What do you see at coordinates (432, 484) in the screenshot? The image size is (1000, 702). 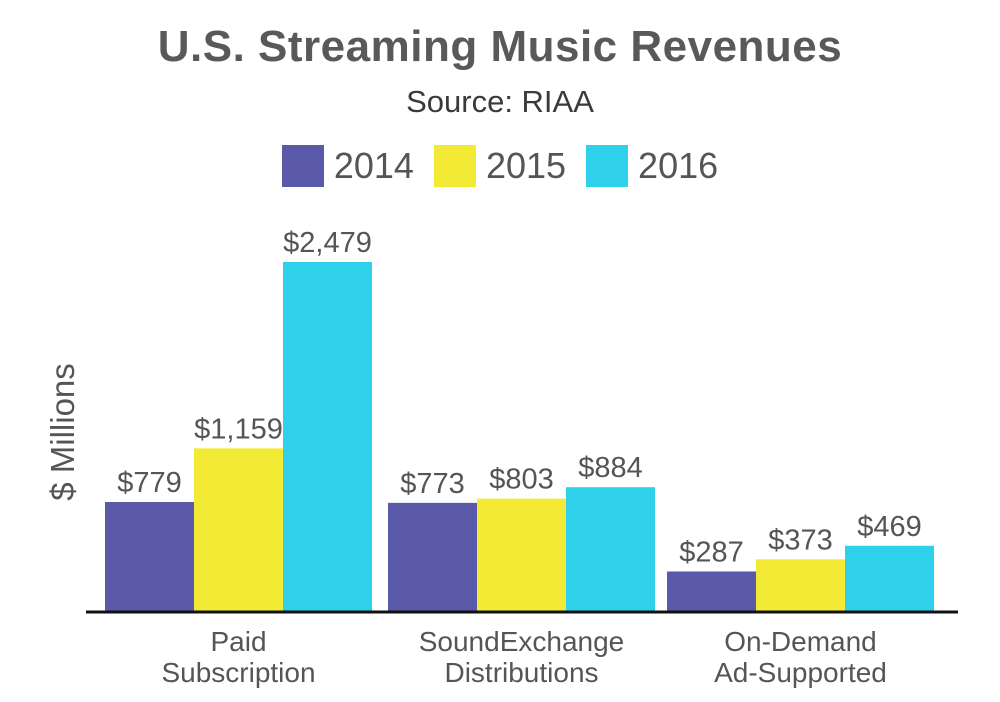 I see `value-label-soundexchange-distributions-2014: $773` at bounding box center [432, 484].